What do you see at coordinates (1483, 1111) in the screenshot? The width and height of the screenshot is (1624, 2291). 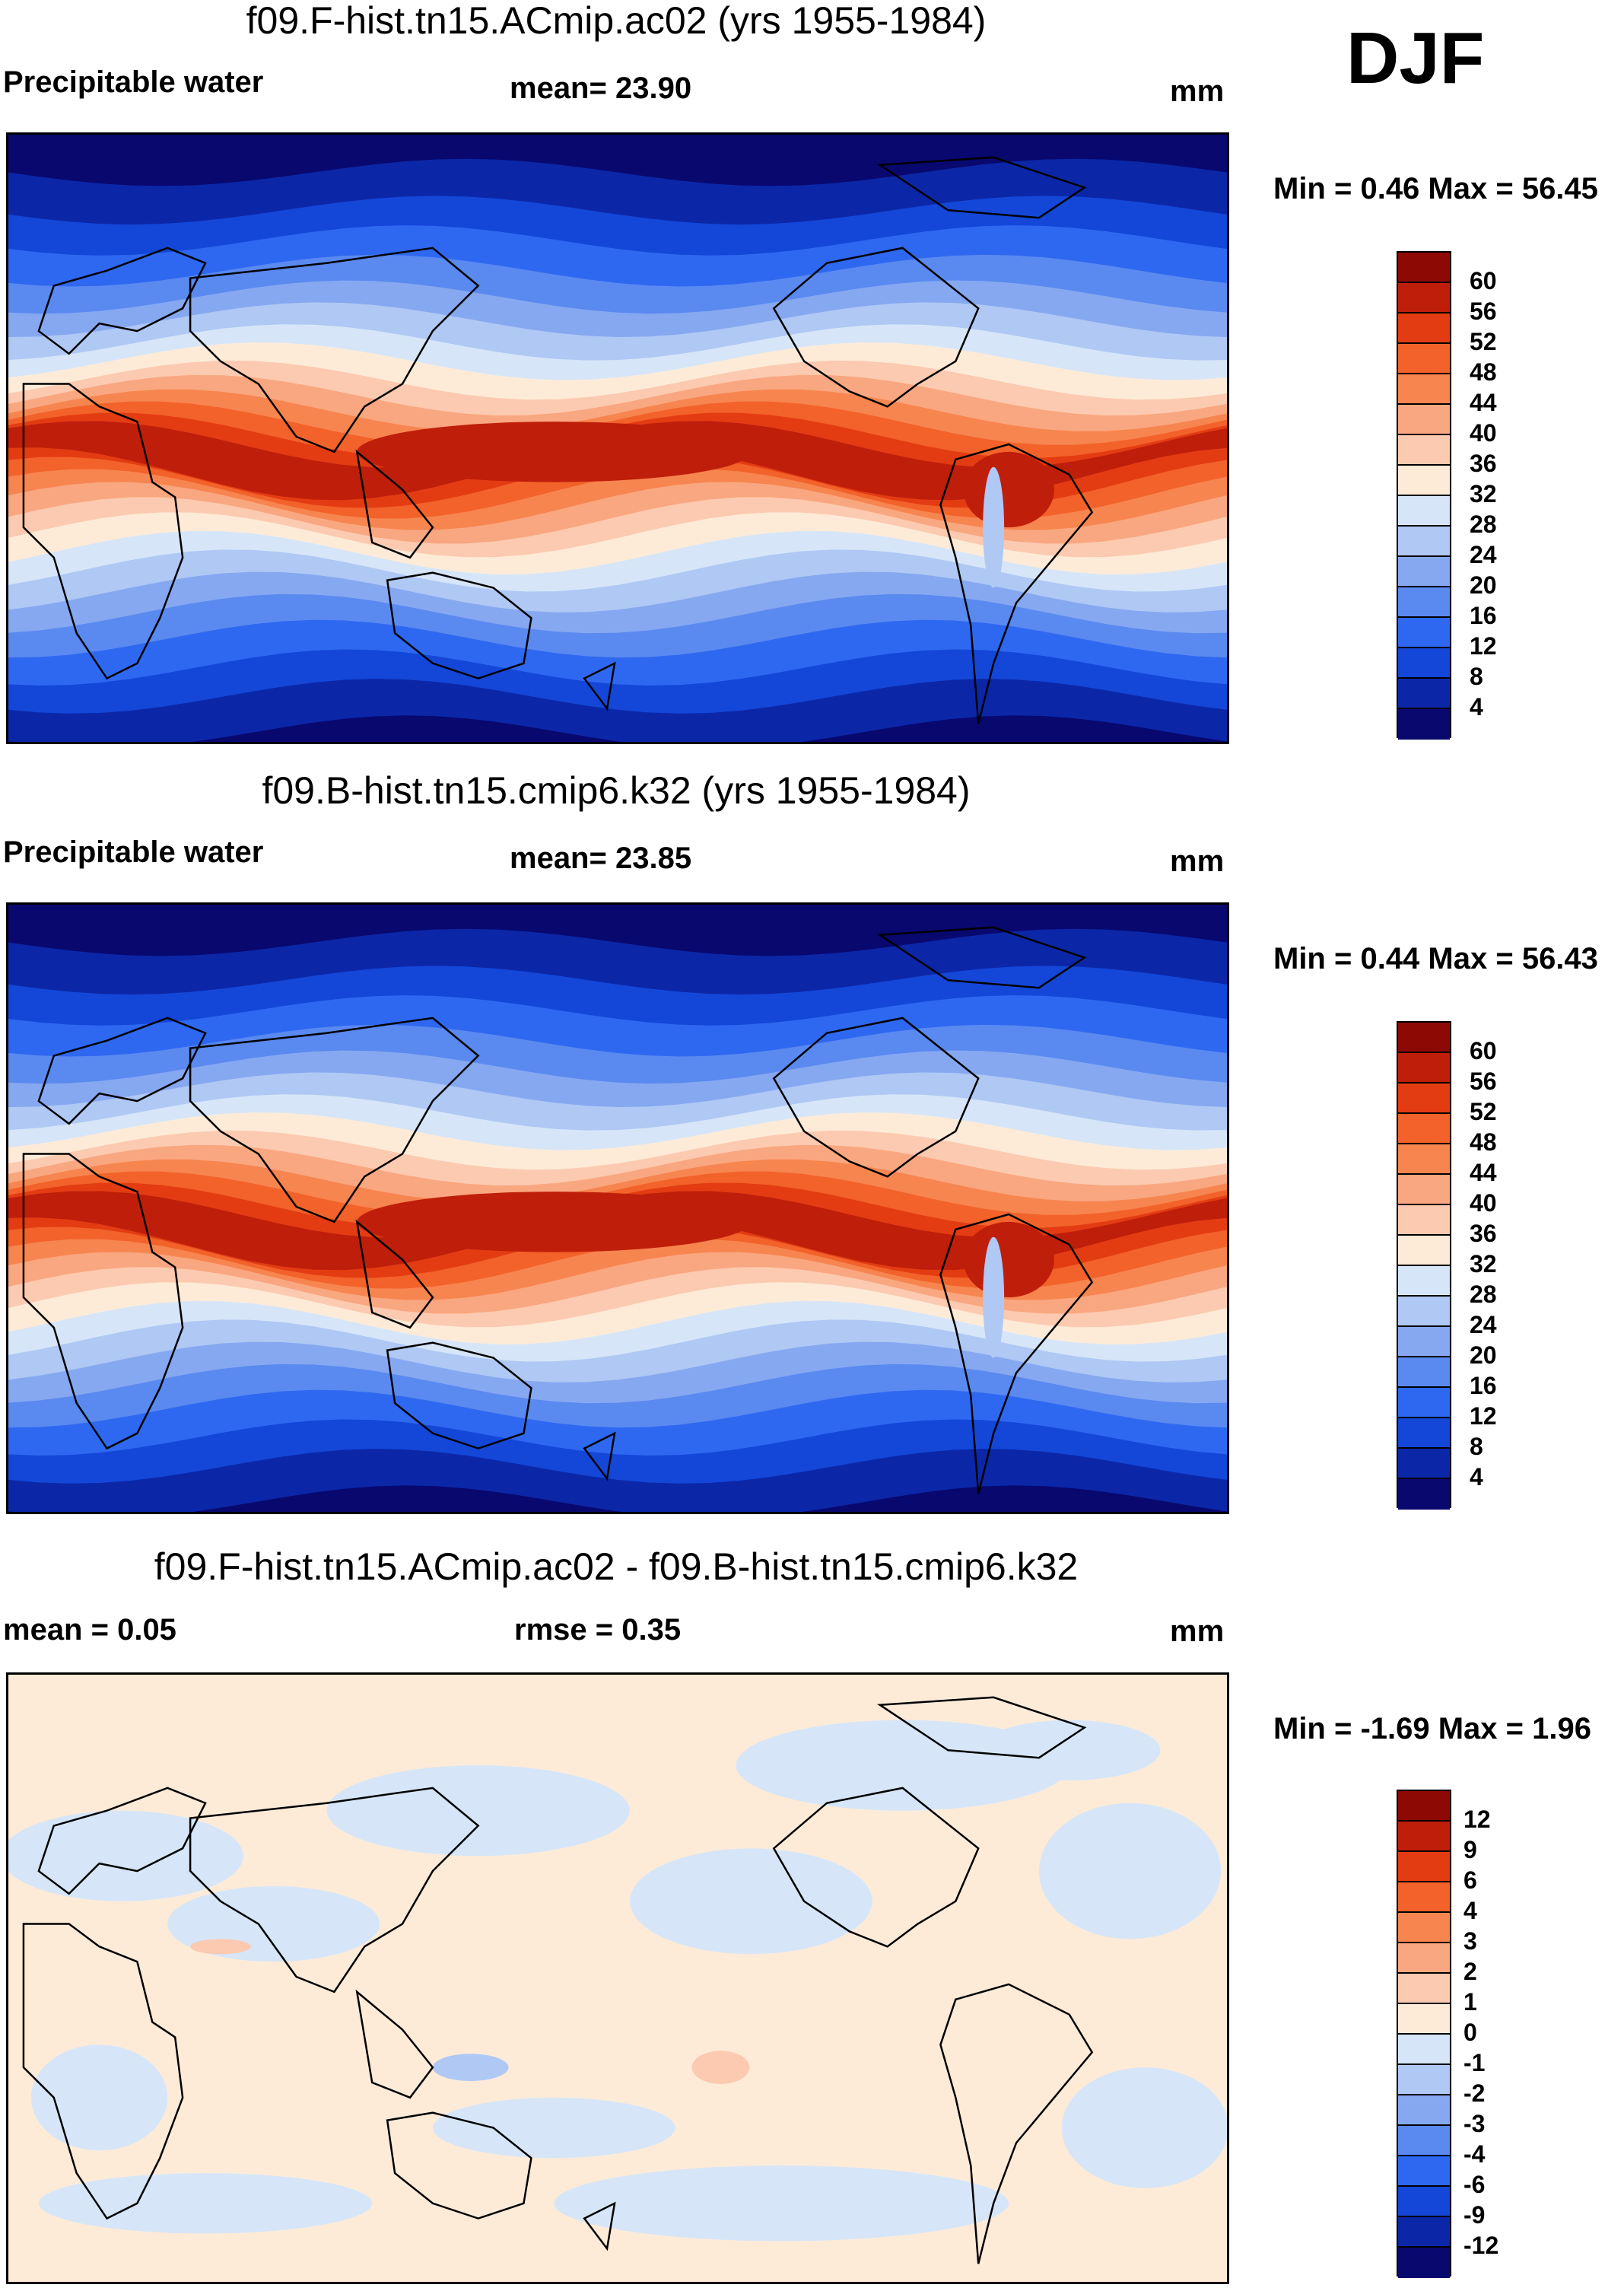 I see `colorbar-tick-label: 52` at bounding box center [1483, 1111].